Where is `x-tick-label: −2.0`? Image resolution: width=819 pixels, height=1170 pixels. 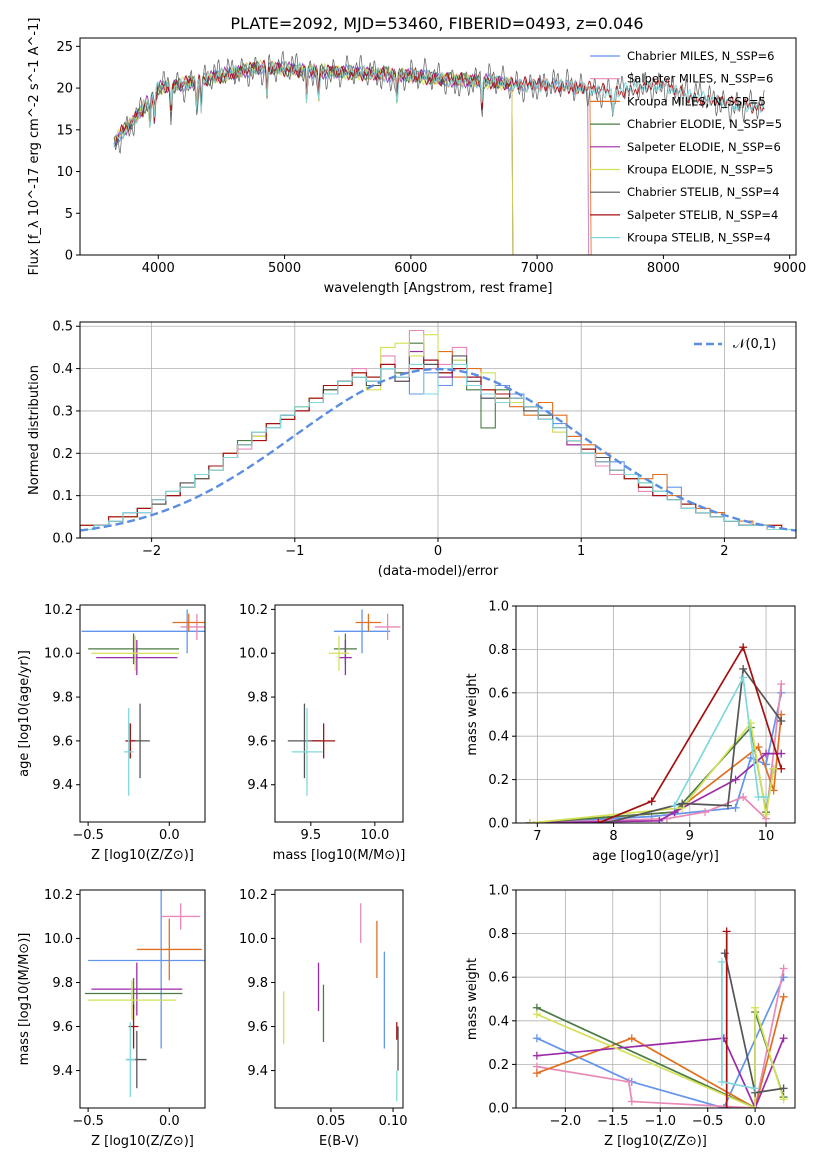
x-tick-label: −2.0 is located at coordinates (566, 1121).